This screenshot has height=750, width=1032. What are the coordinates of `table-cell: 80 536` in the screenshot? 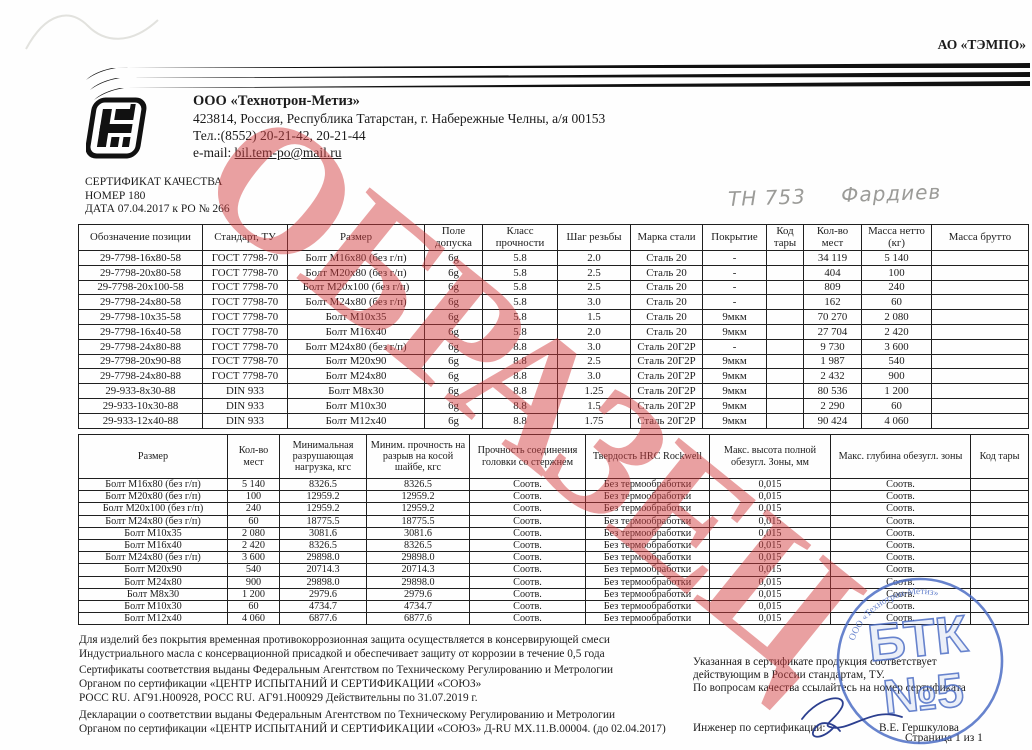 It's located at (832, 391).